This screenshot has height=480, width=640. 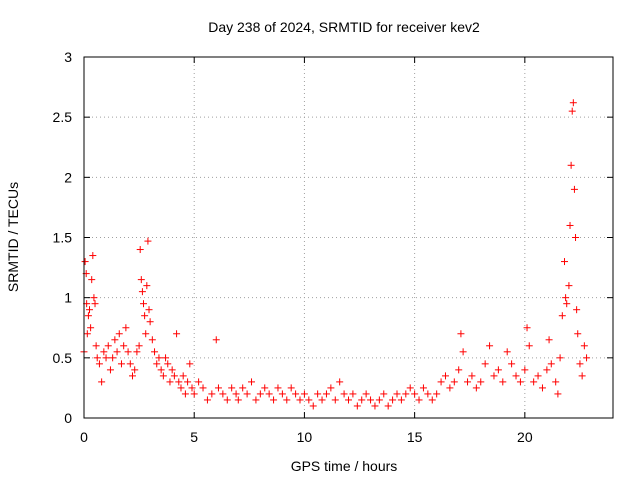 What do you see at coordinates (63, 358) in the screenshot?
I see `y-tick-label: 0.5` at bounding box center [63, 358].